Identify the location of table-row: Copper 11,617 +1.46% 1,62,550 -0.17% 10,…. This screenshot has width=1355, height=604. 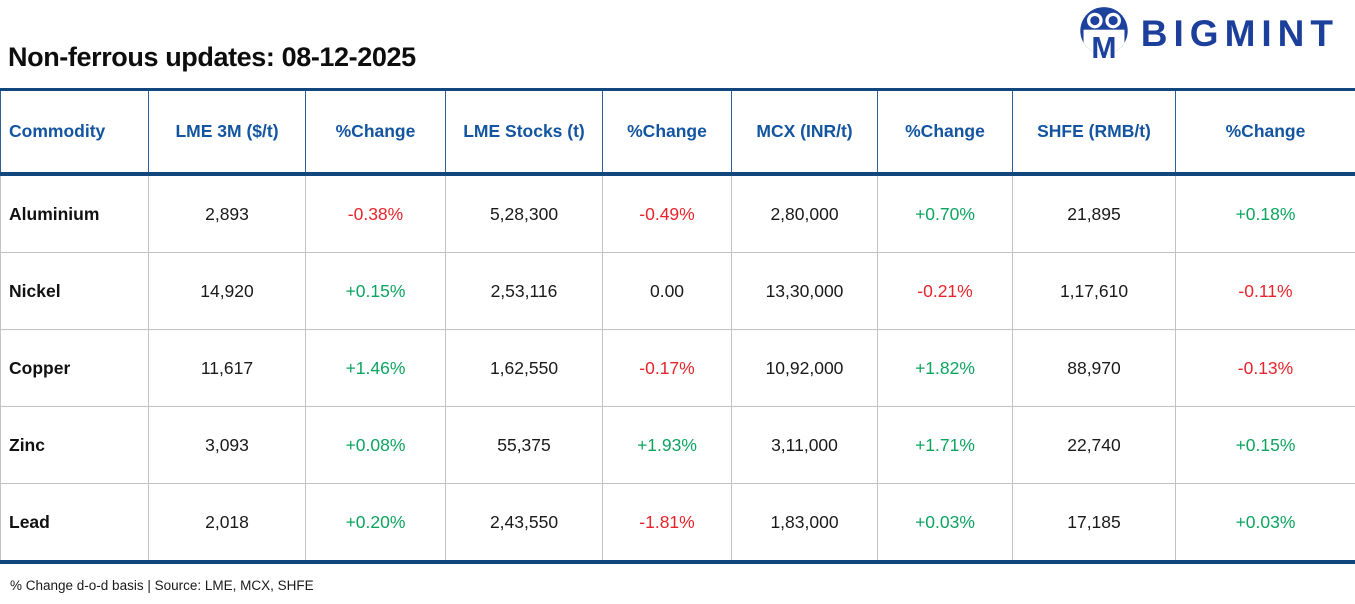
(677, 368).